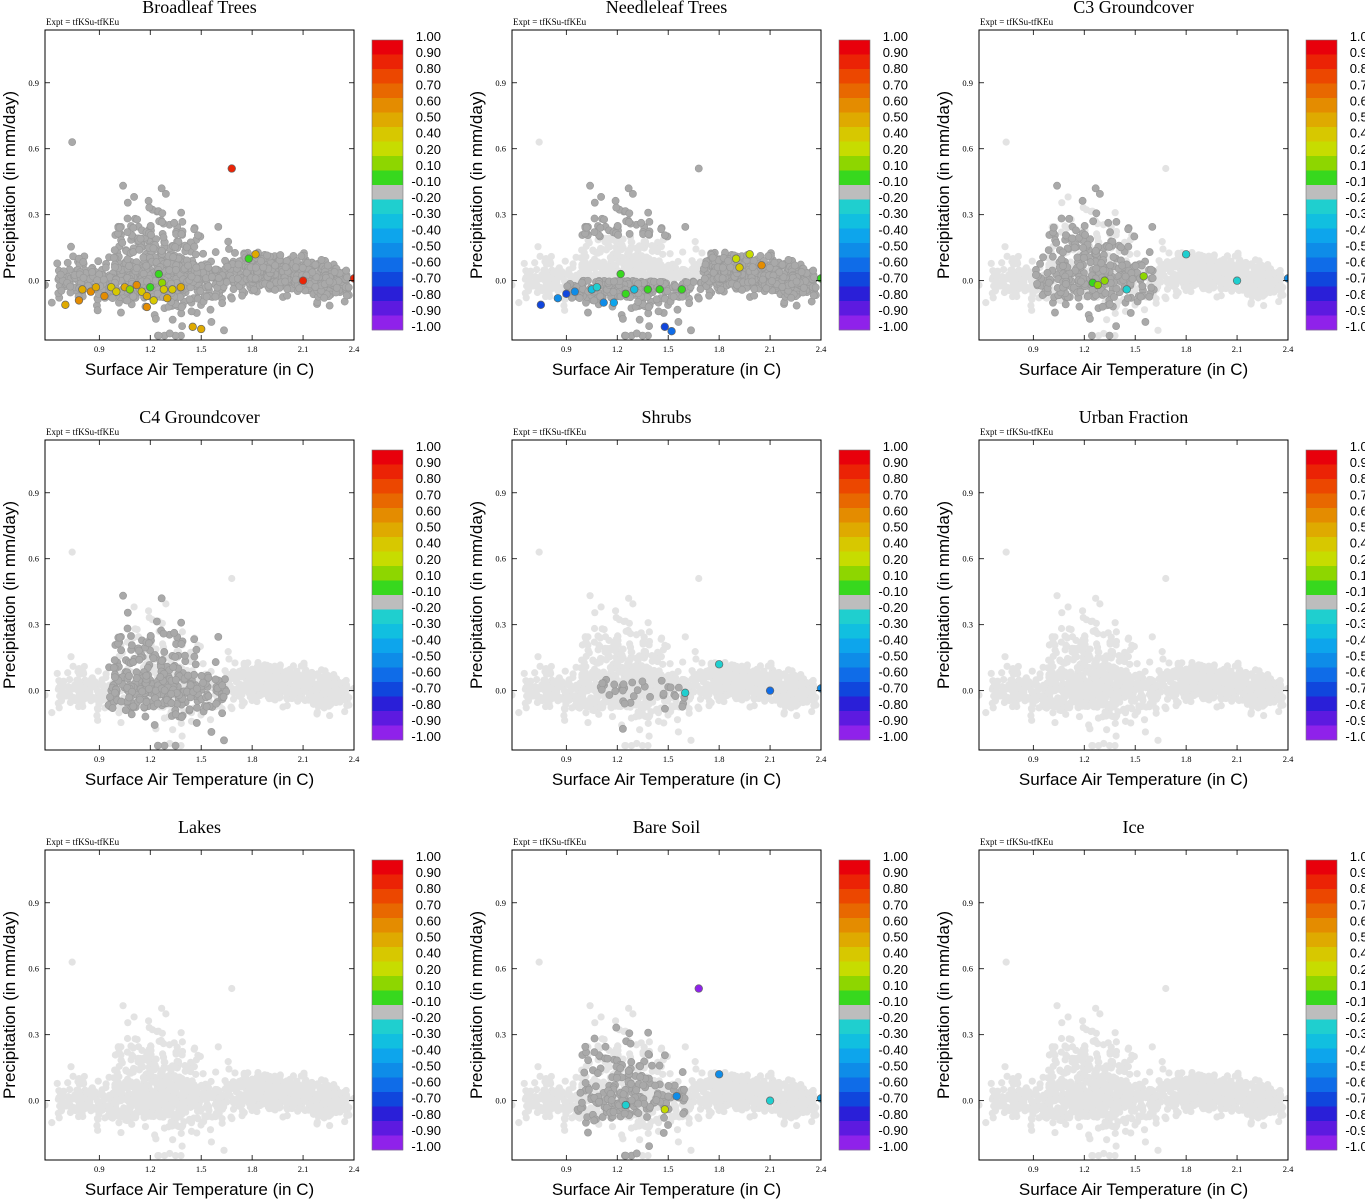 This screenshot has width=1365, height=1200. I want to click on colorbar-label: 0.10, so click(1357, 165).